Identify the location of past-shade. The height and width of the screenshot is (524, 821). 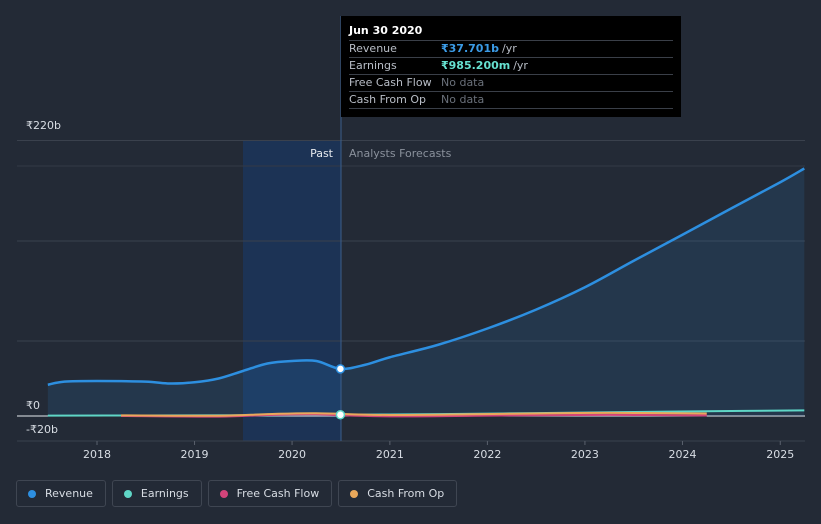
(292, 291).